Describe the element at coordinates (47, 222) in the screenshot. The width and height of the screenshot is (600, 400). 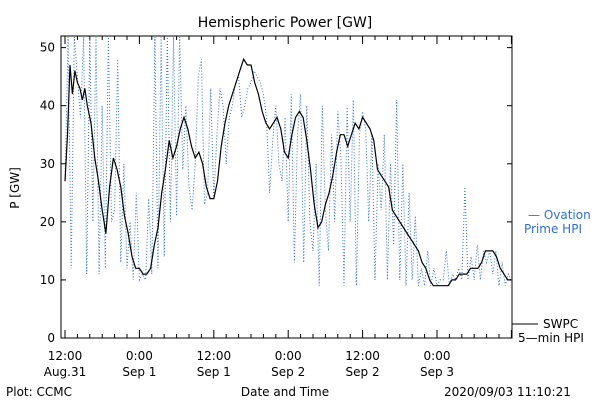
I see `y-tick-label: 20` at that location.